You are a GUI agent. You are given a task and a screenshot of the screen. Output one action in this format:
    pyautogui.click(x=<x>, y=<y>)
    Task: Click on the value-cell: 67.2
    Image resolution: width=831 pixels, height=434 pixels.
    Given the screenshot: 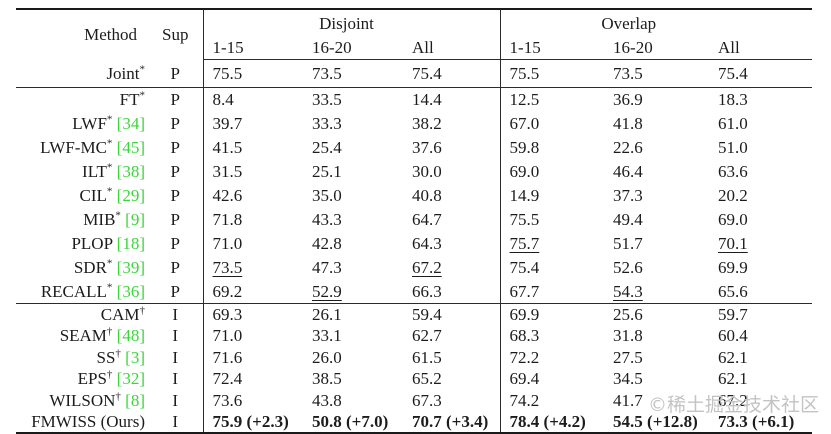 What is the action you would take?
    pyautogui.click(x=733, y=400)
    